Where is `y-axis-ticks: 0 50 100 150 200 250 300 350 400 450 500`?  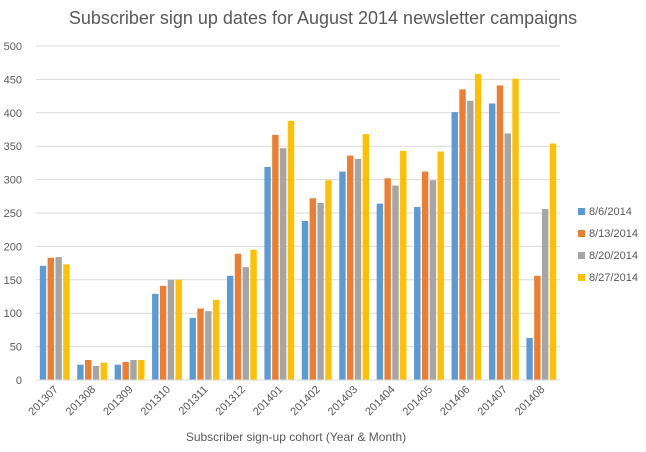 y-axis-ticks: 0 50 100 150 200 250 300 350 400 450 500 is located at coordinates (13, 214).